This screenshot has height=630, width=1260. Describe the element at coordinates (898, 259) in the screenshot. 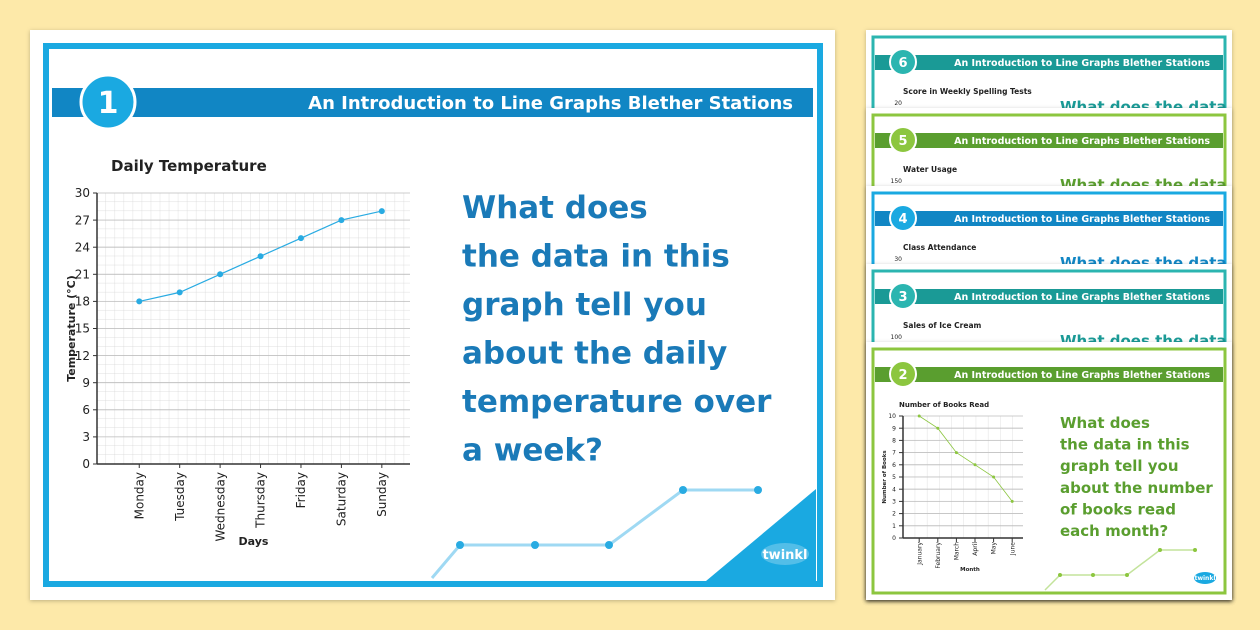

I see `thumbnail-y-top-label: 30` at that location.